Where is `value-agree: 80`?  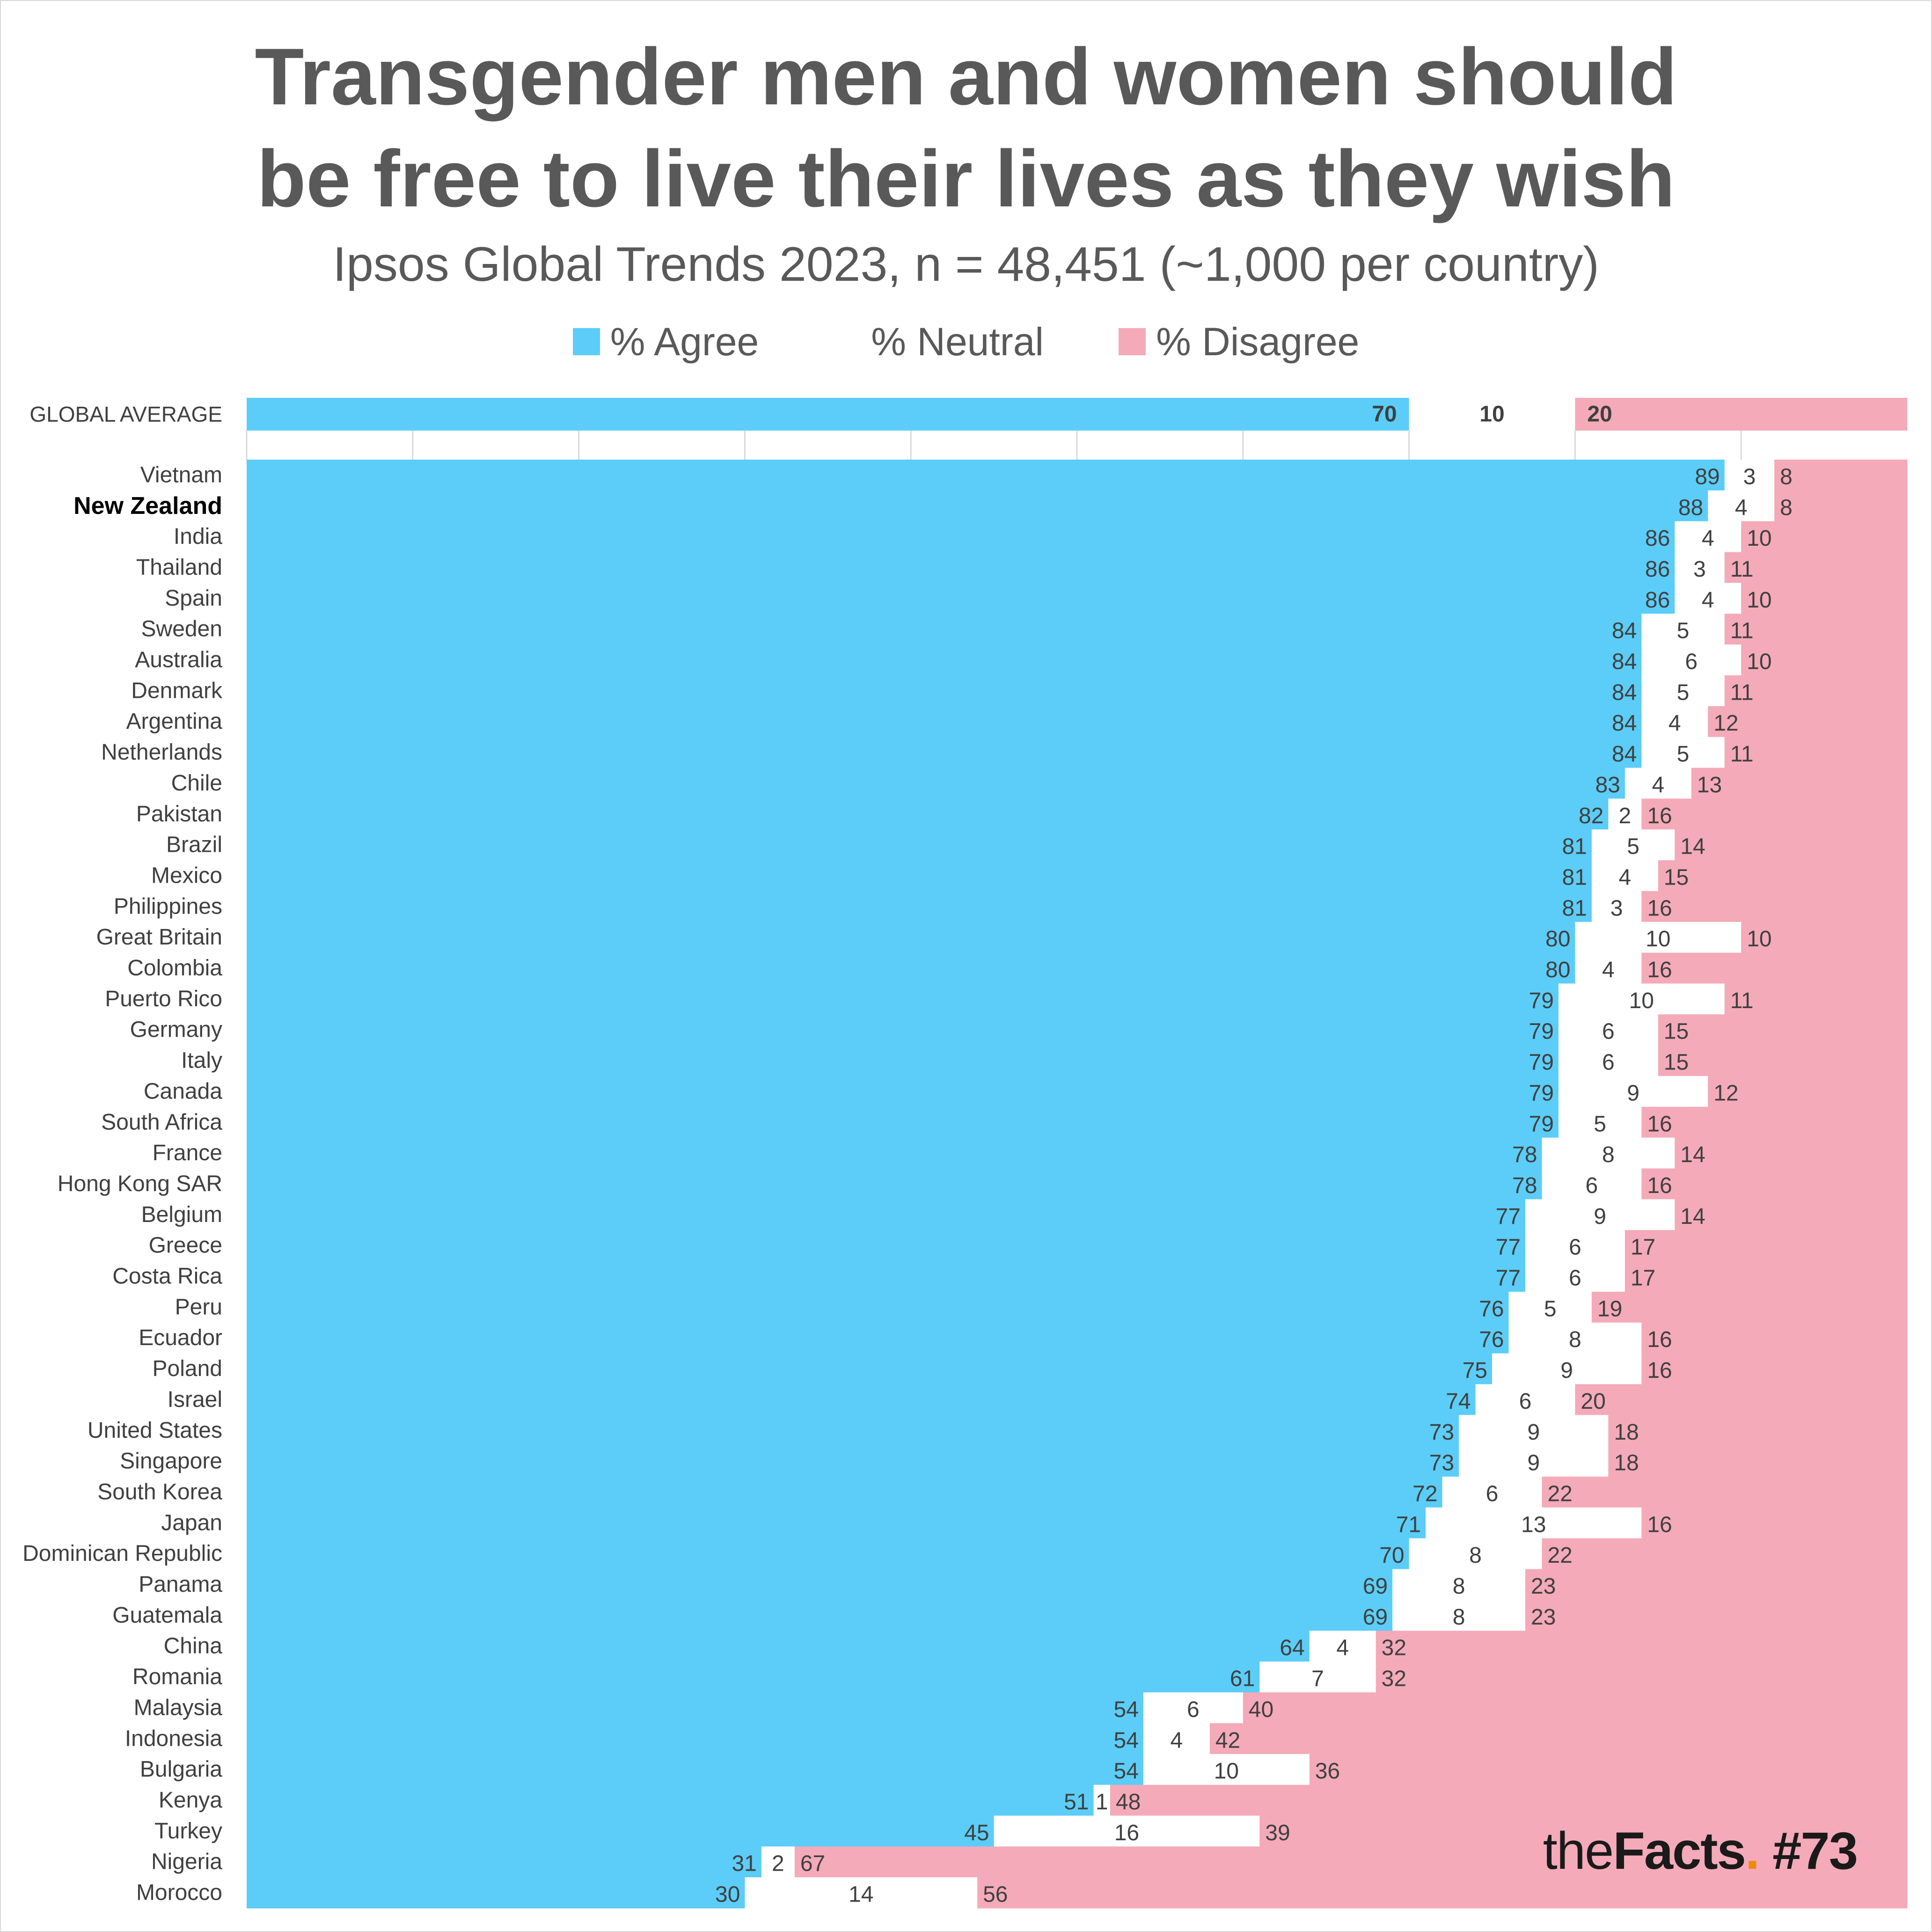 value-agree: 80 is located at coordinates (1557, 939).